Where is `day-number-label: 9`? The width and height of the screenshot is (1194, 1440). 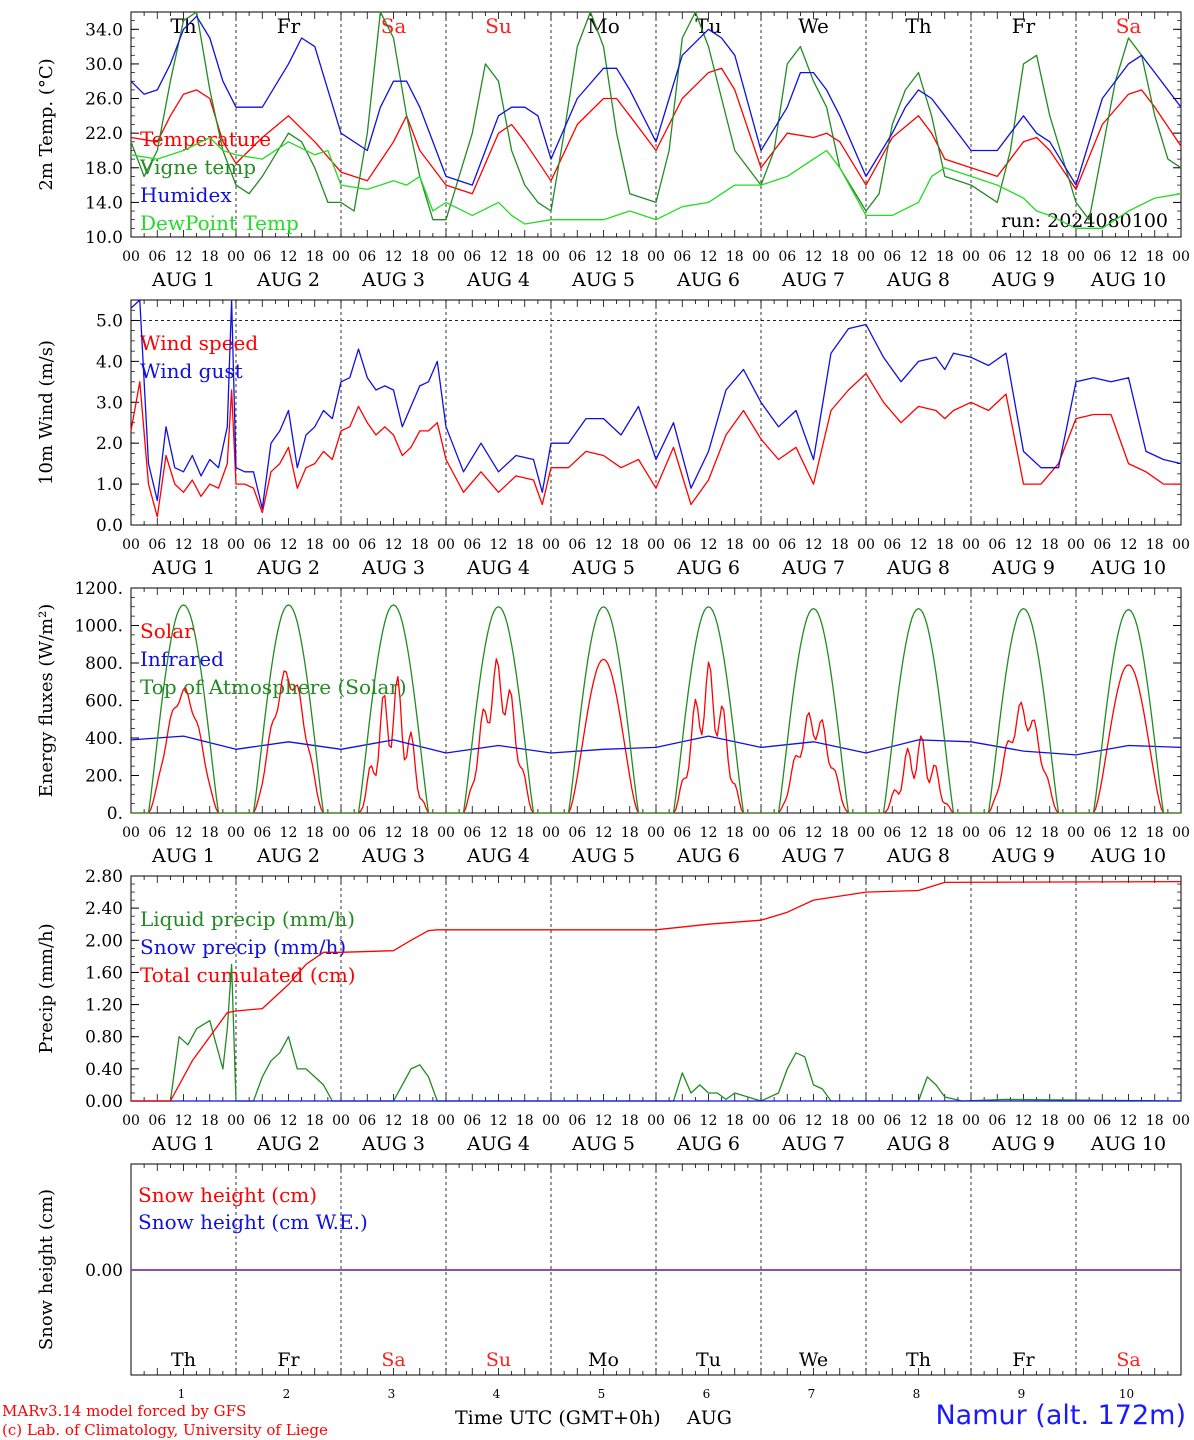
day-number-label: 9 is located at coordinates (1022, 1394).